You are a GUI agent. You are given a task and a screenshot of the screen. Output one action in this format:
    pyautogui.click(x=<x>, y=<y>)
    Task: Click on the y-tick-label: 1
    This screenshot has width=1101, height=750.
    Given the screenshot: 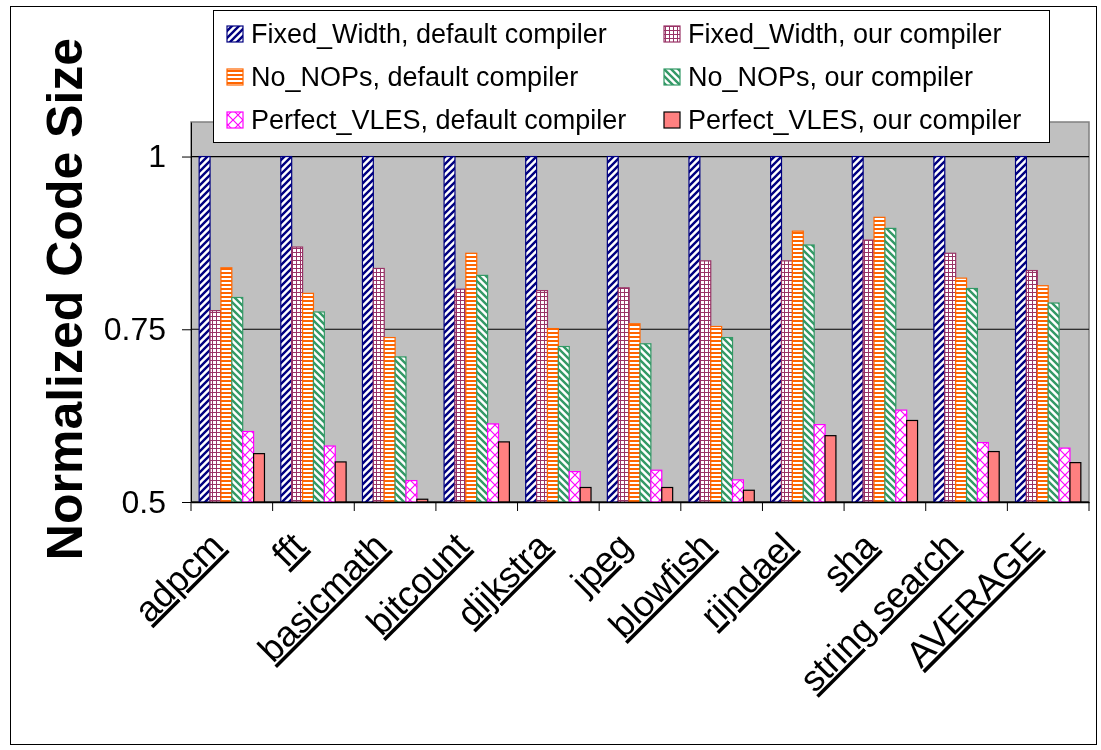 What is the action you would take?
    pyautogui.click(x=157, y=156)
    